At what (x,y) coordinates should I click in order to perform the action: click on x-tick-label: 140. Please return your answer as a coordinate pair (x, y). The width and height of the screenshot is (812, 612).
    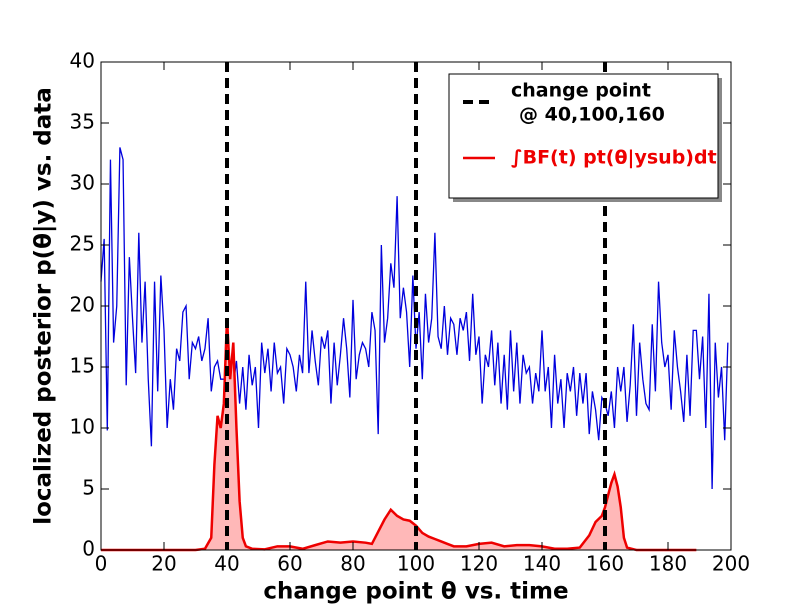
    Looking at the image, I should click on (542, 564).